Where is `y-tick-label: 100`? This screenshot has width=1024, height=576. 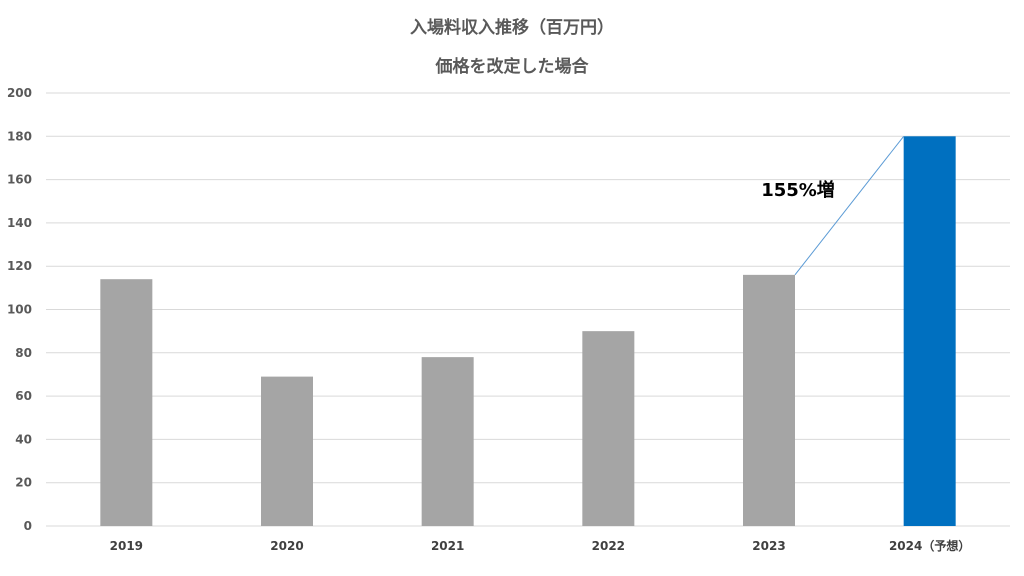 y-tick-label: 100 is located at coordinates (19, 310).